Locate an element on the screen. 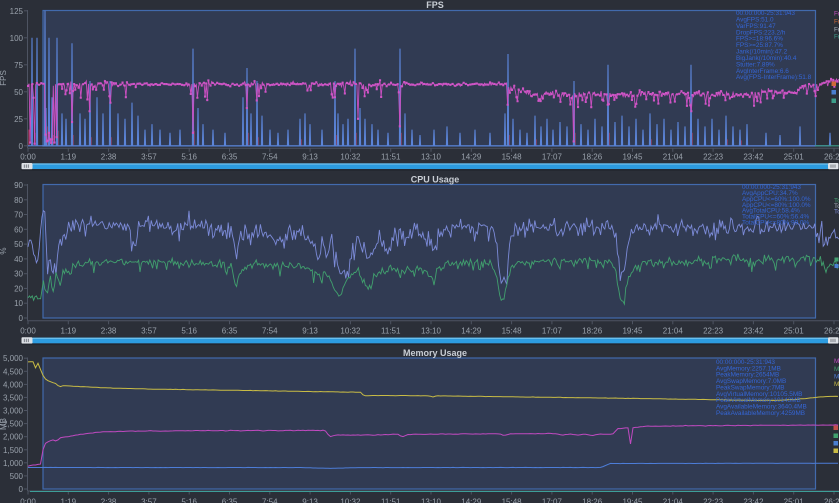 This screenshot has height=503, width=839. svg-text: 30 is located at coordinates (18, 274).